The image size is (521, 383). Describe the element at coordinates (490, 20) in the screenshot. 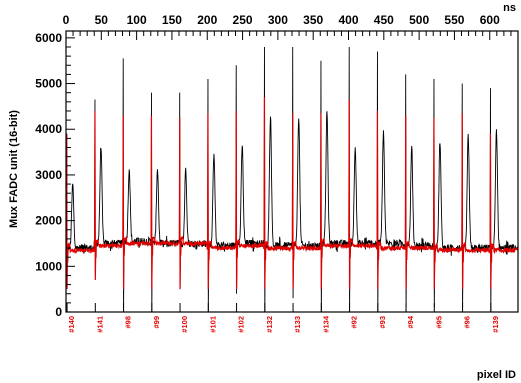

I see `top-tick-label: 600` at that location.